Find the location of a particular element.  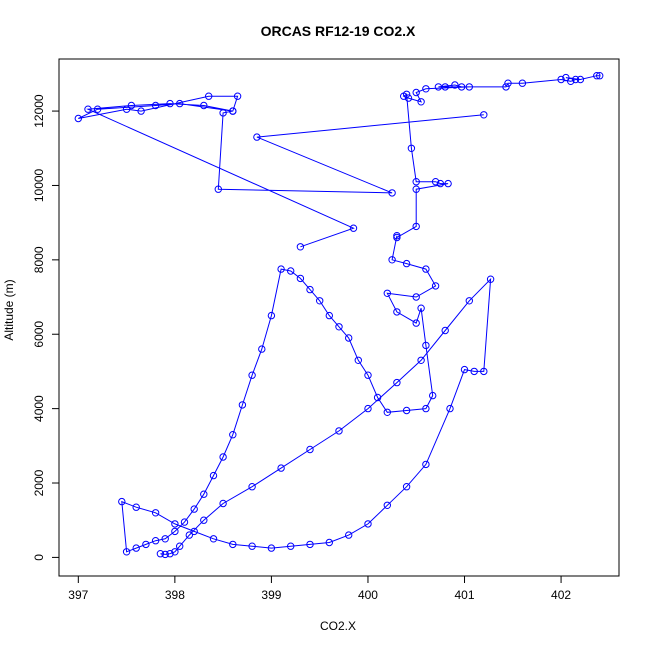

x-tick-label: 397 is located at coordinates (78, 595).